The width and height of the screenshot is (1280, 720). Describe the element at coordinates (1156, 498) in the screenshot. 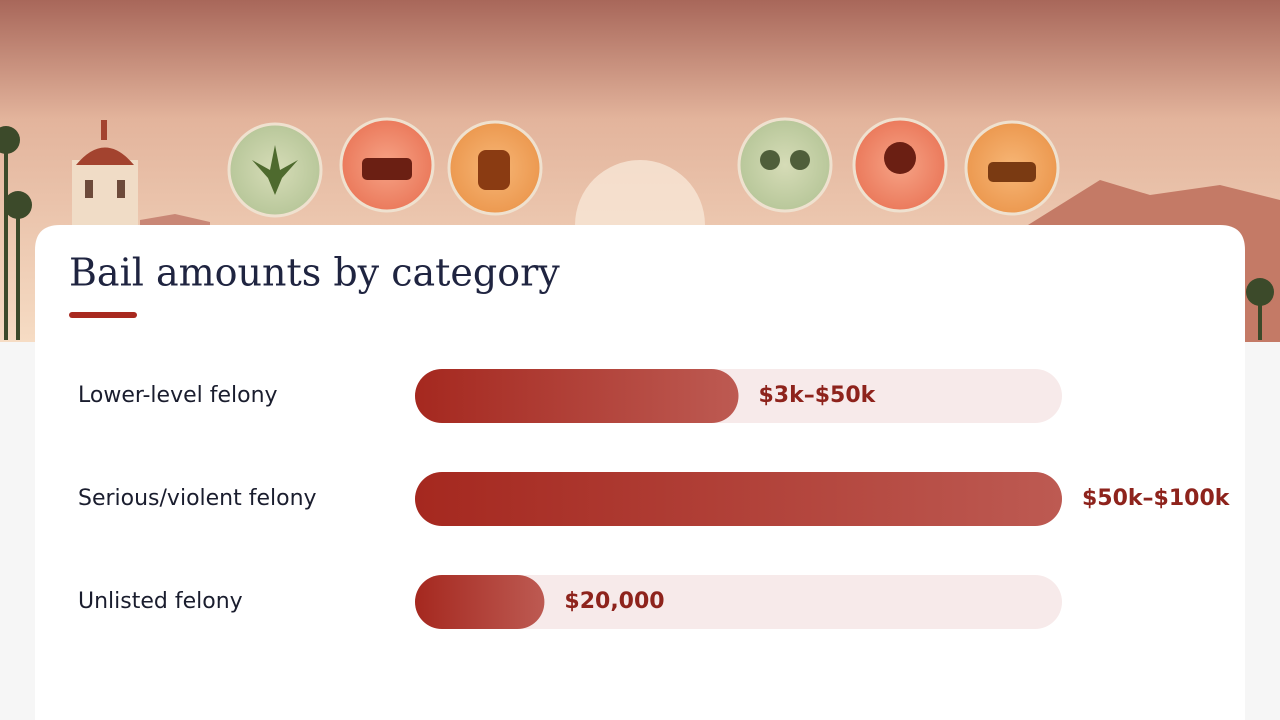

I see `value-label: $50k–$100k` at that location.